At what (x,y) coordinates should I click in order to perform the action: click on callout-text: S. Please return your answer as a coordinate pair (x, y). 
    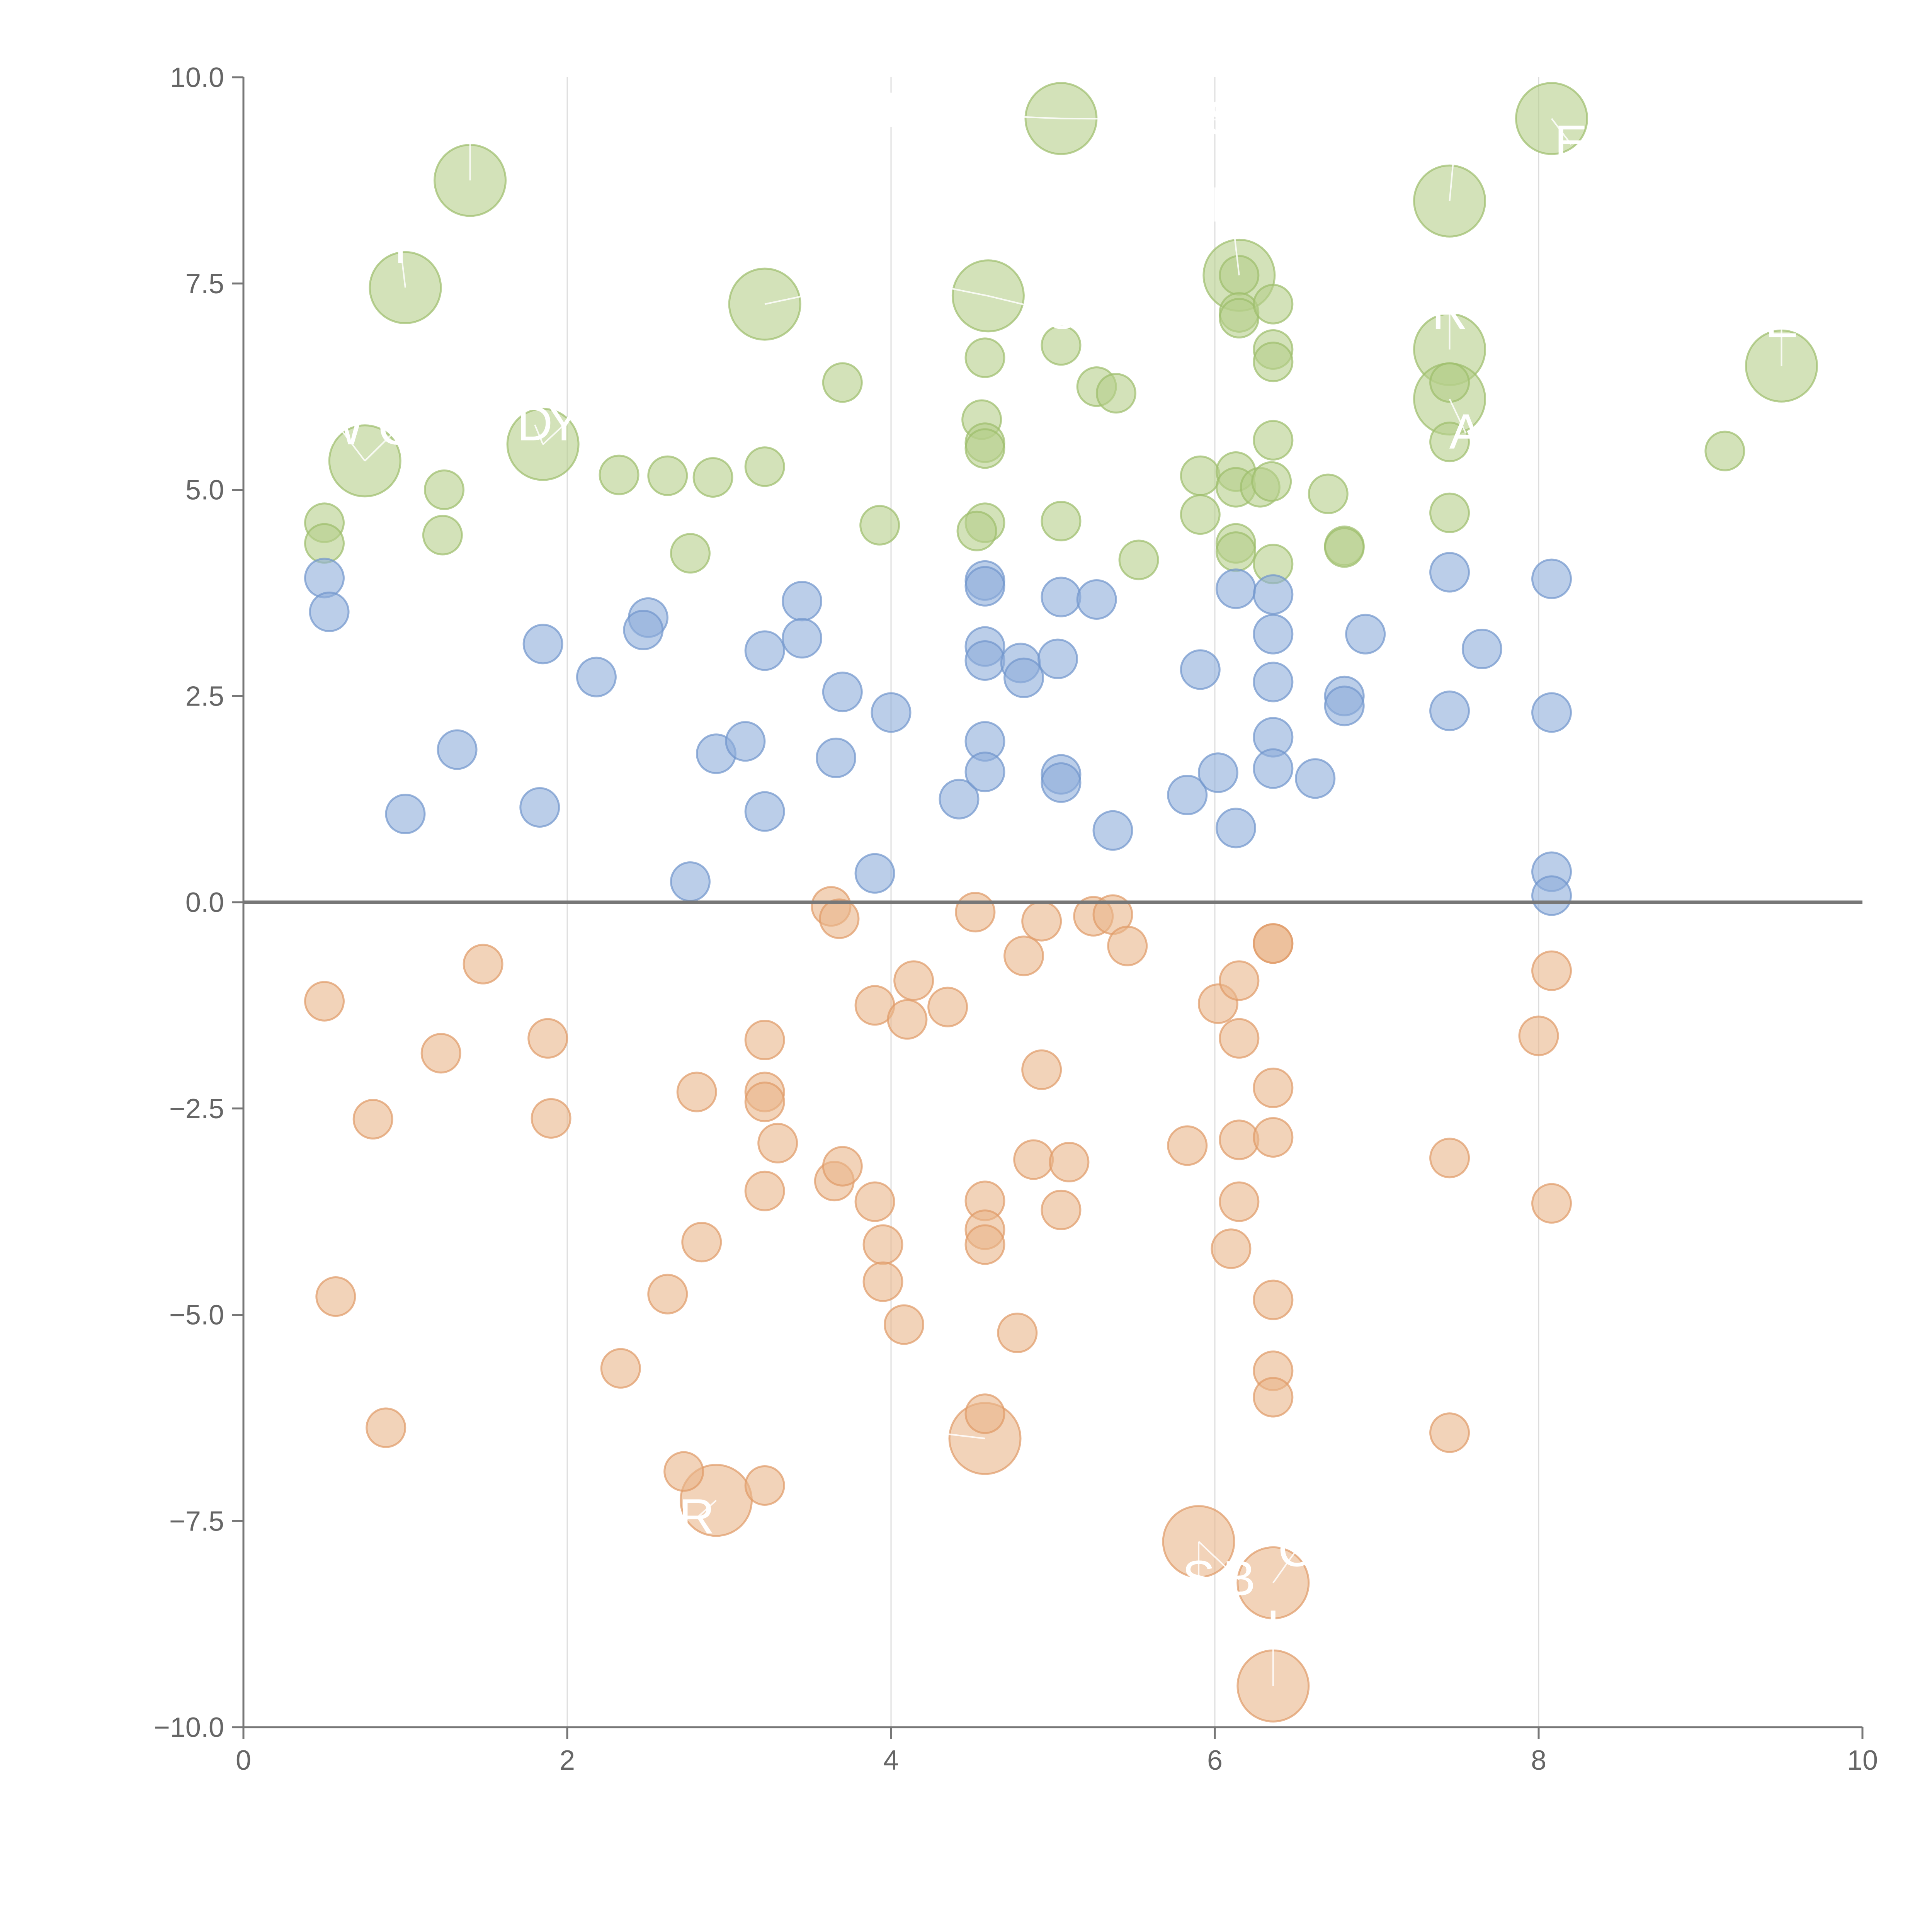
    Looking at the image, I should click on (1198, 1579).